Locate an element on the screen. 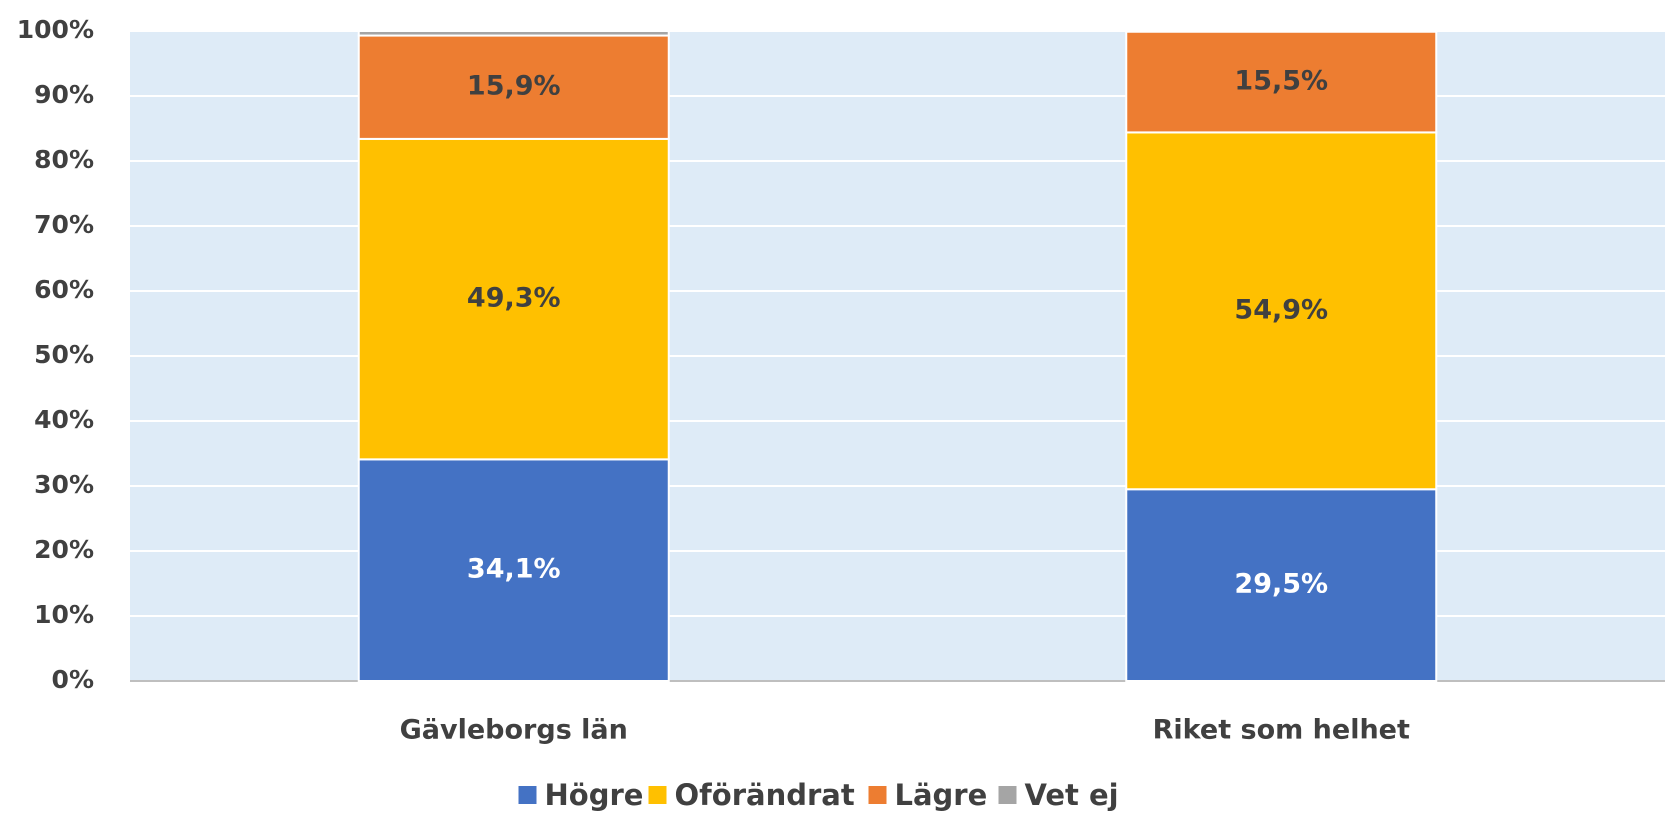 The image size is (1665, 816). y-tick-label: 30% is located at coordinates (64, 484).